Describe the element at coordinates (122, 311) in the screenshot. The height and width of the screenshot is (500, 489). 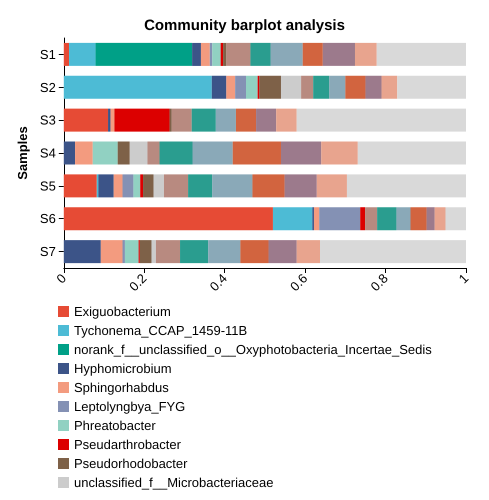
I see `legend-label: Exiguobacterium` at that location.